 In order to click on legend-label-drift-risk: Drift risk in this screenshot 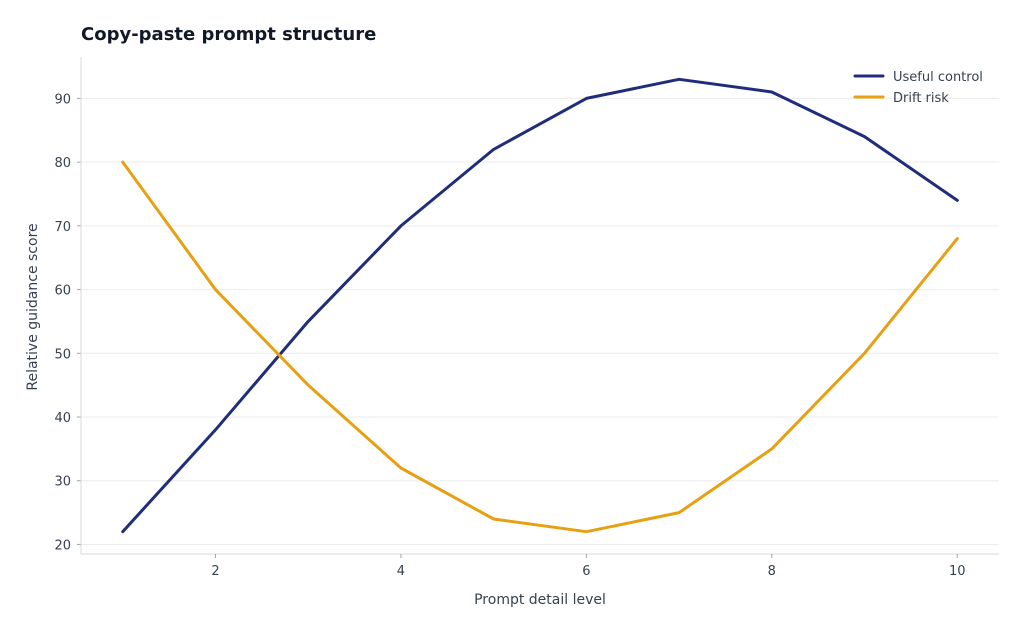, I will do `click(921, 98)`.